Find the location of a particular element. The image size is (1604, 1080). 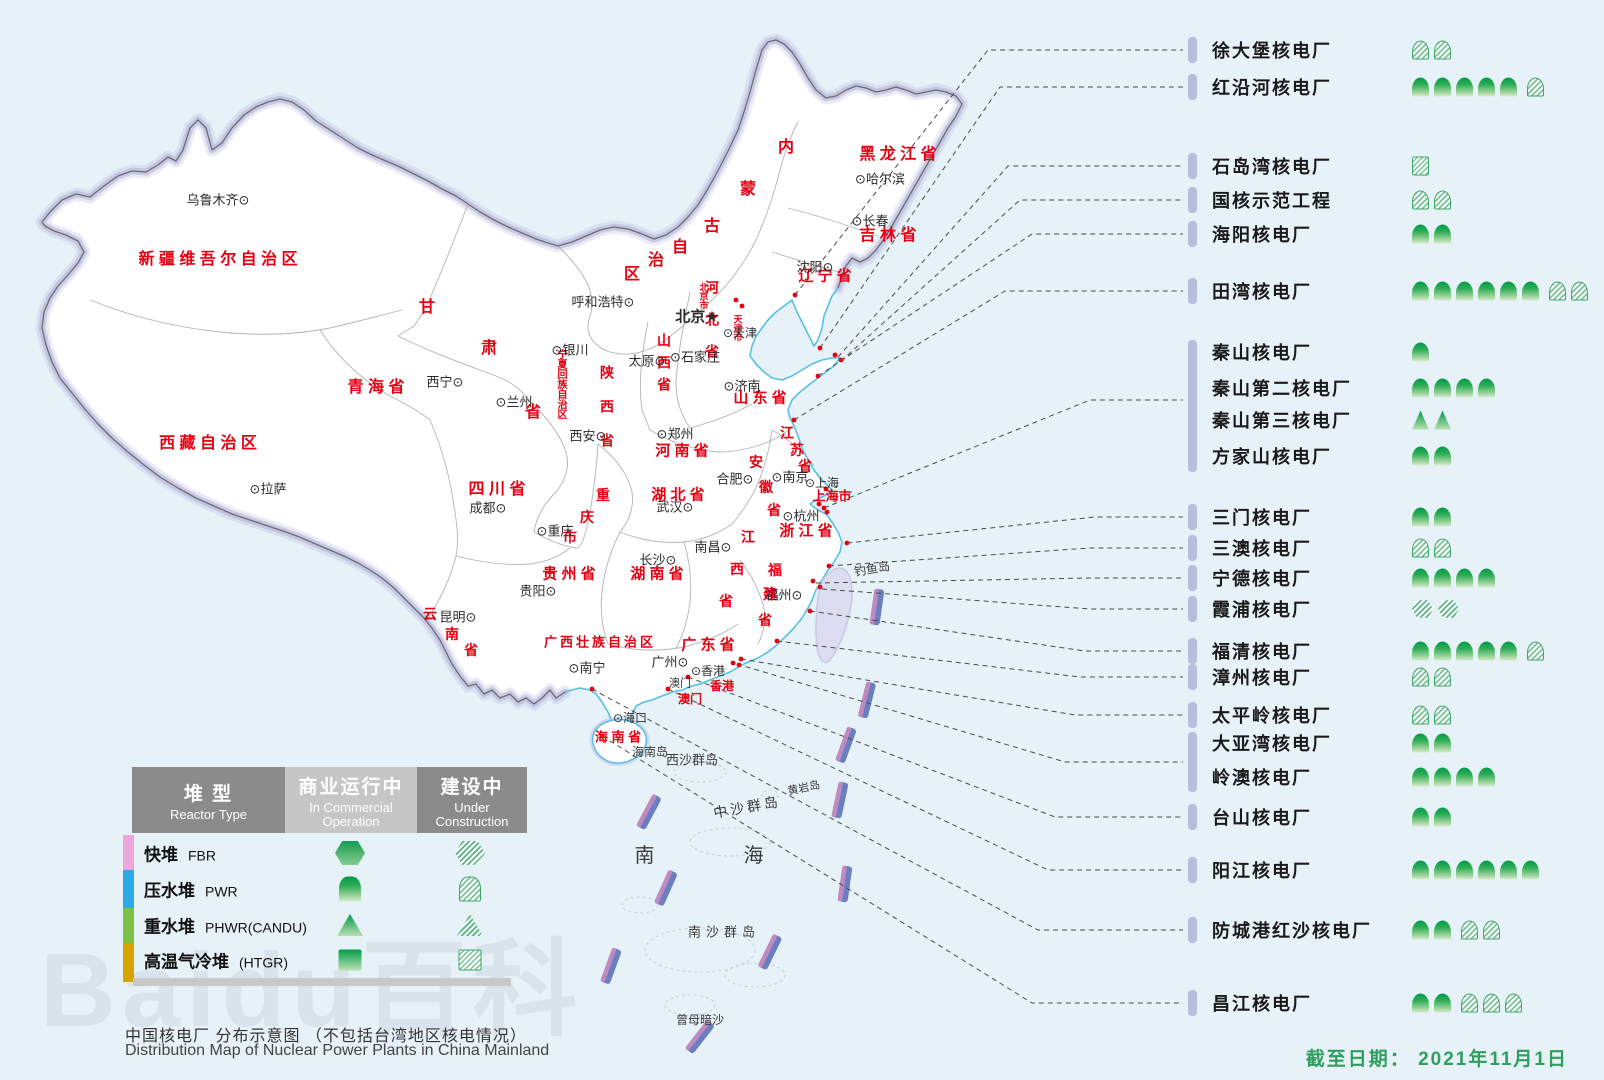

sea-label: 曾母暗沙 is located at coordinates (700, 1020).